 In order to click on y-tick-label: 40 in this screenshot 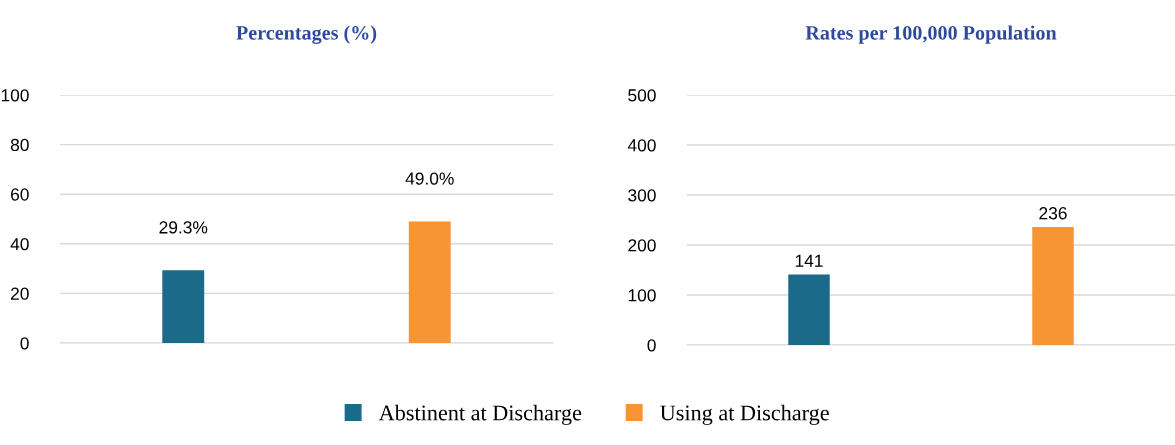, I will do `click(19, 244)`.